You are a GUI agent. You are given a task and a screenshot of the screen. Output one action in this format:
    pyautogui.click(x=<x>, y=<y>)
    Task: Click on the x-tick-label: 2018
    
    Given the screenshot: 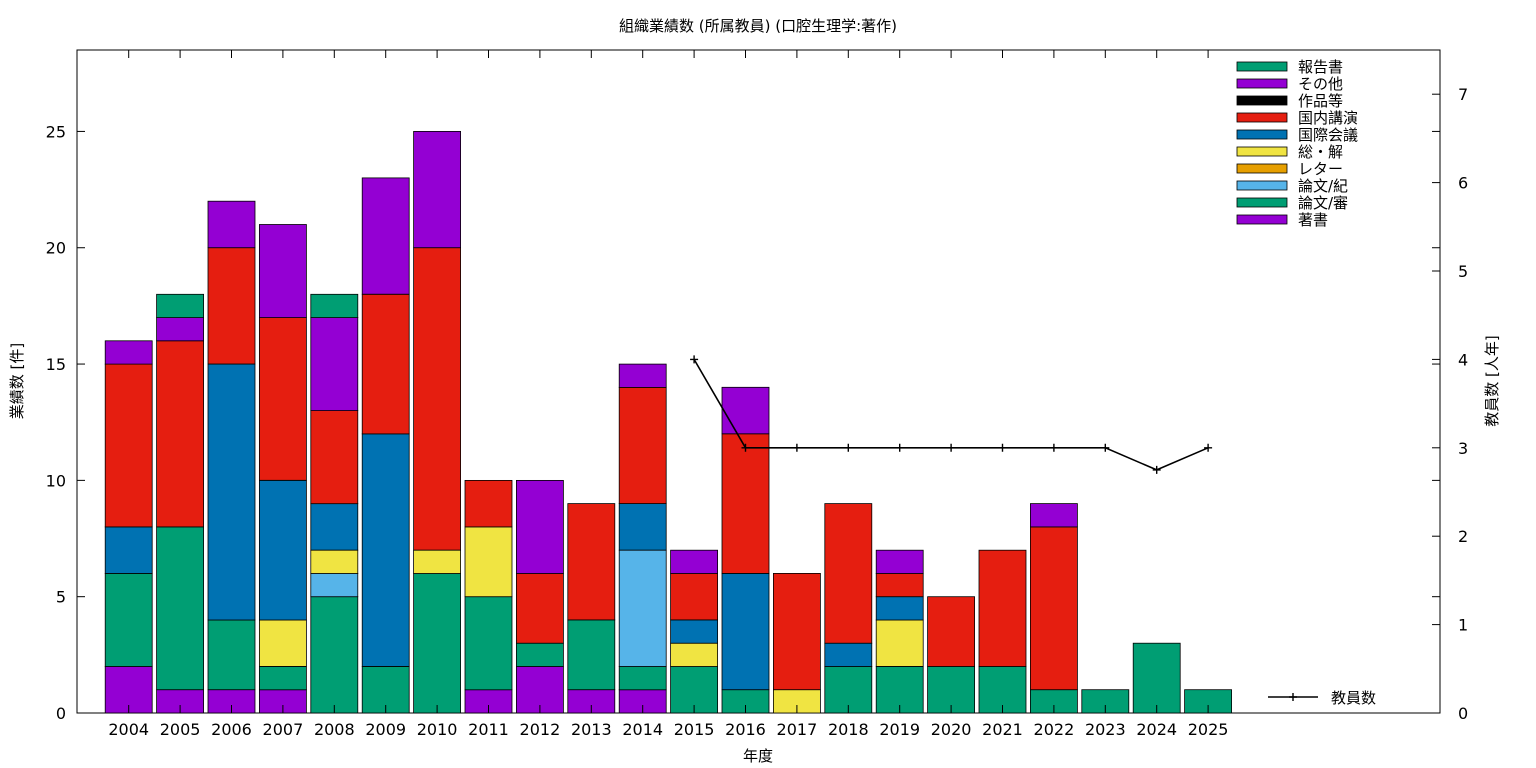 What is the action you would take?
    pyautogui.click(x=848, y=729)
    